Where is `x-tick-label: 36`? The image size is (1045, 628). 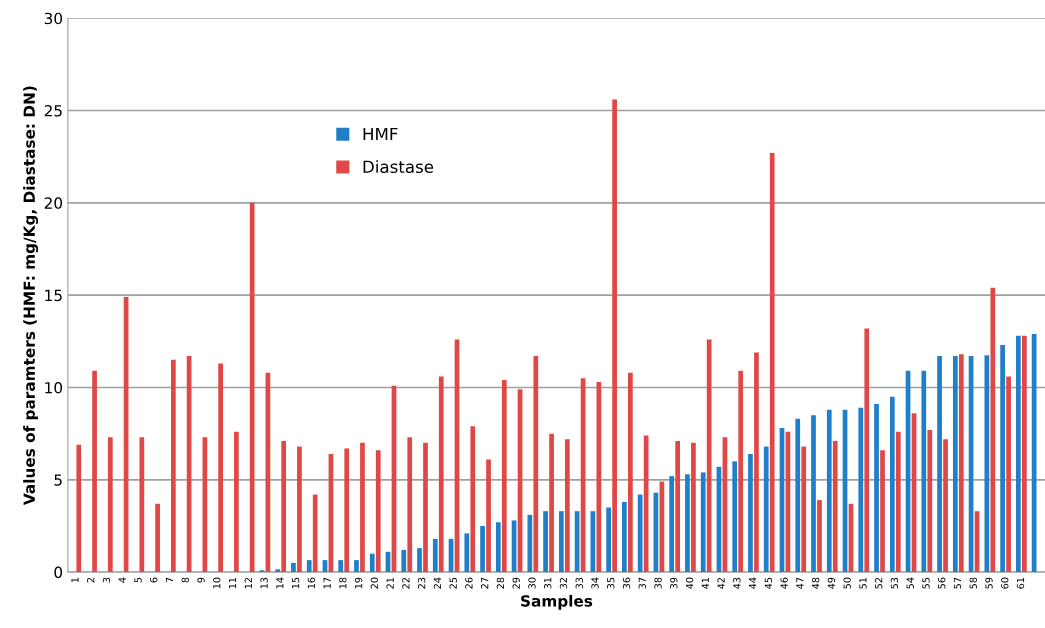 x-tick-label: 36 is located at coordinates (626, 583).